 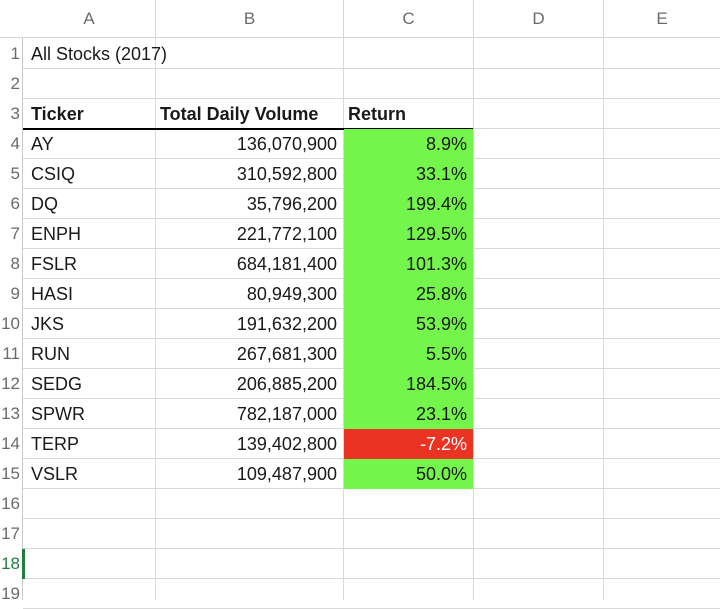 What do you see at coordinates (10, 443) in the screenshot?
I see `row-number: 14` at bounding box center [10, 443].